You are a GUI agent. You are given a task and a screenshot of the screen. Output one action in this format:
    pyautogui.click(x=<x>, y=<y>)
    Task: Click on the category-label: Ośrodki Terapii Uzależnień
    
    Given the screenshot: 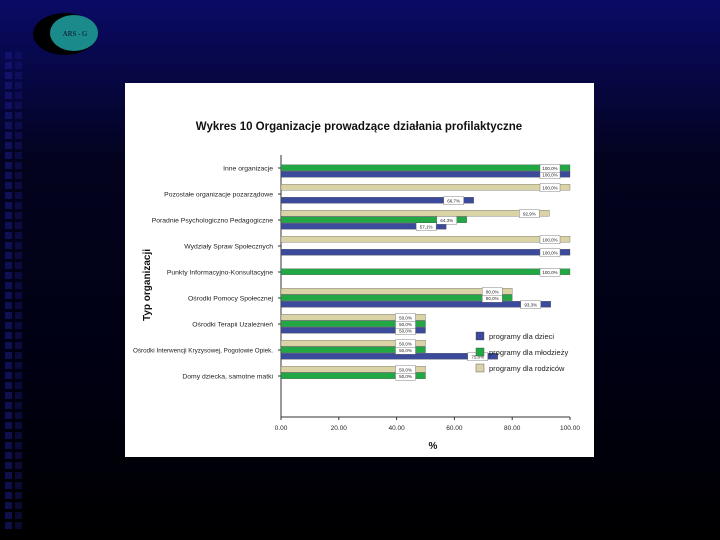 What is the action you would take?
    pyautogui.click(x=232, y=325)
    